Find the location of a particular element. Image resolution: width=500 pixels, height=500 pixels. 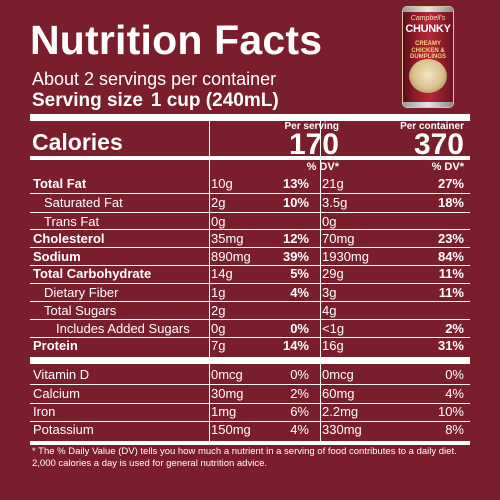

container-amount: 1930mg is located at coordinates (345, 256).